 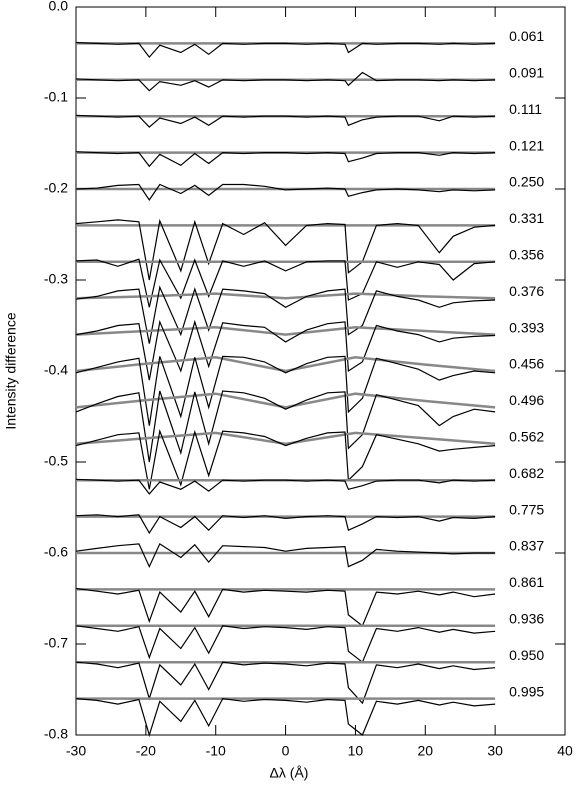 What do you see at coordinates (526, 400) in the screenshot?
I see `series-label: 0.496` at bounding box center [526, 400].